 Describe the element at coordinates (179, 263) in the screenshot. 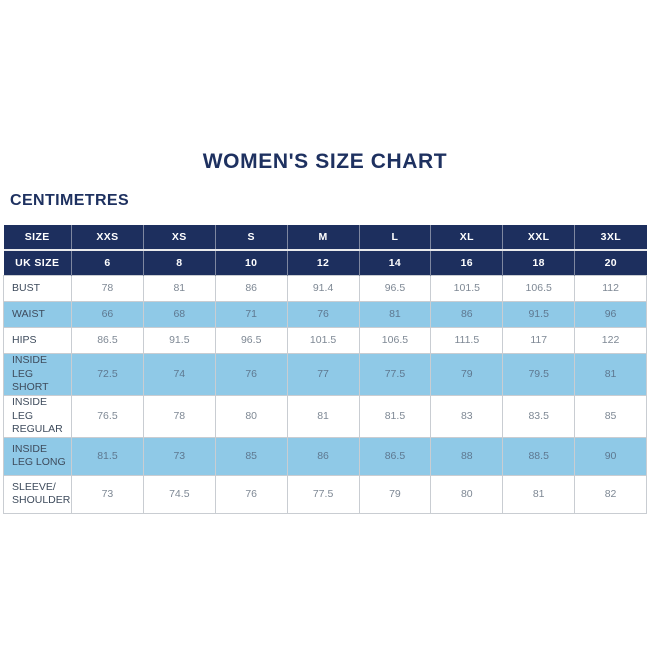

I see `uk-size-cell: 8` at that location.